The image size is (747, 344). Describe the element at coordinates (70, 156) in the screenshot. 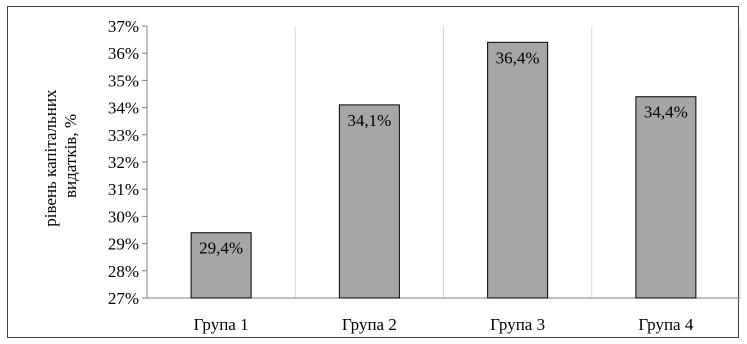

I see `y-axis-label-line-2: видатків, %` at that location.